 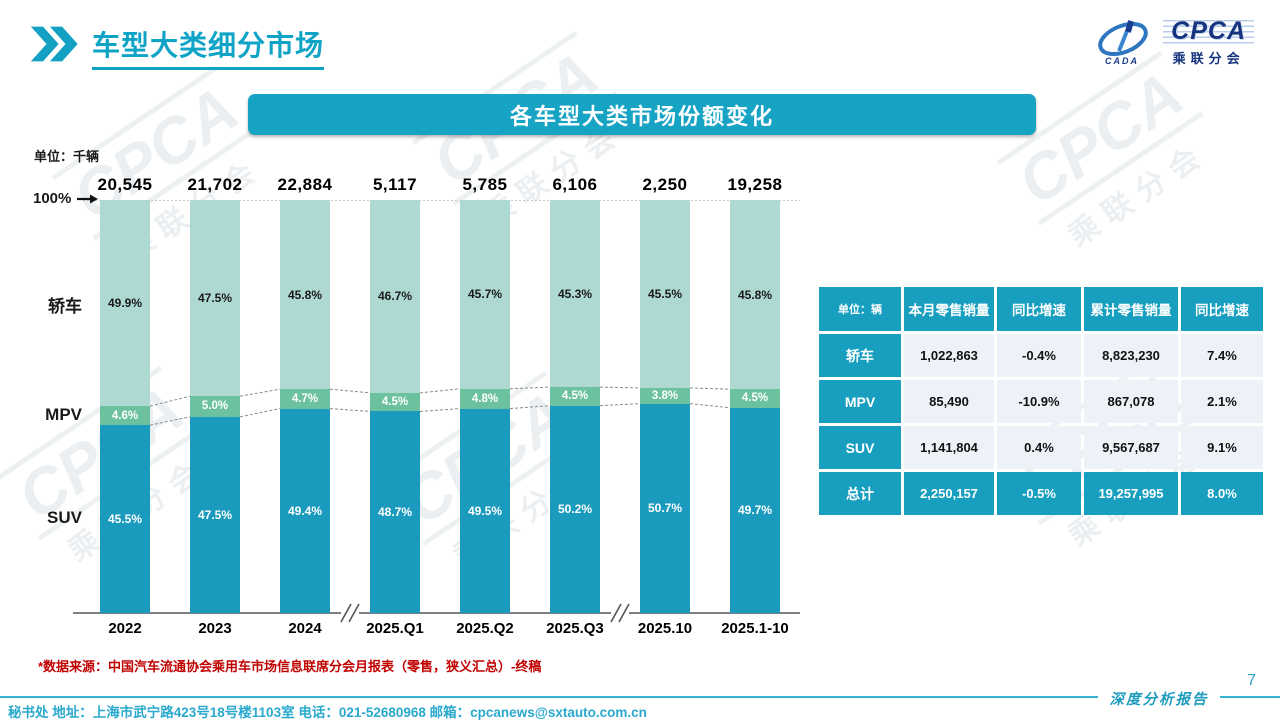 I want to click on table-row: MPV 85,490 -10.9% 867,078 2.1%, so click(x=1041, y=401).